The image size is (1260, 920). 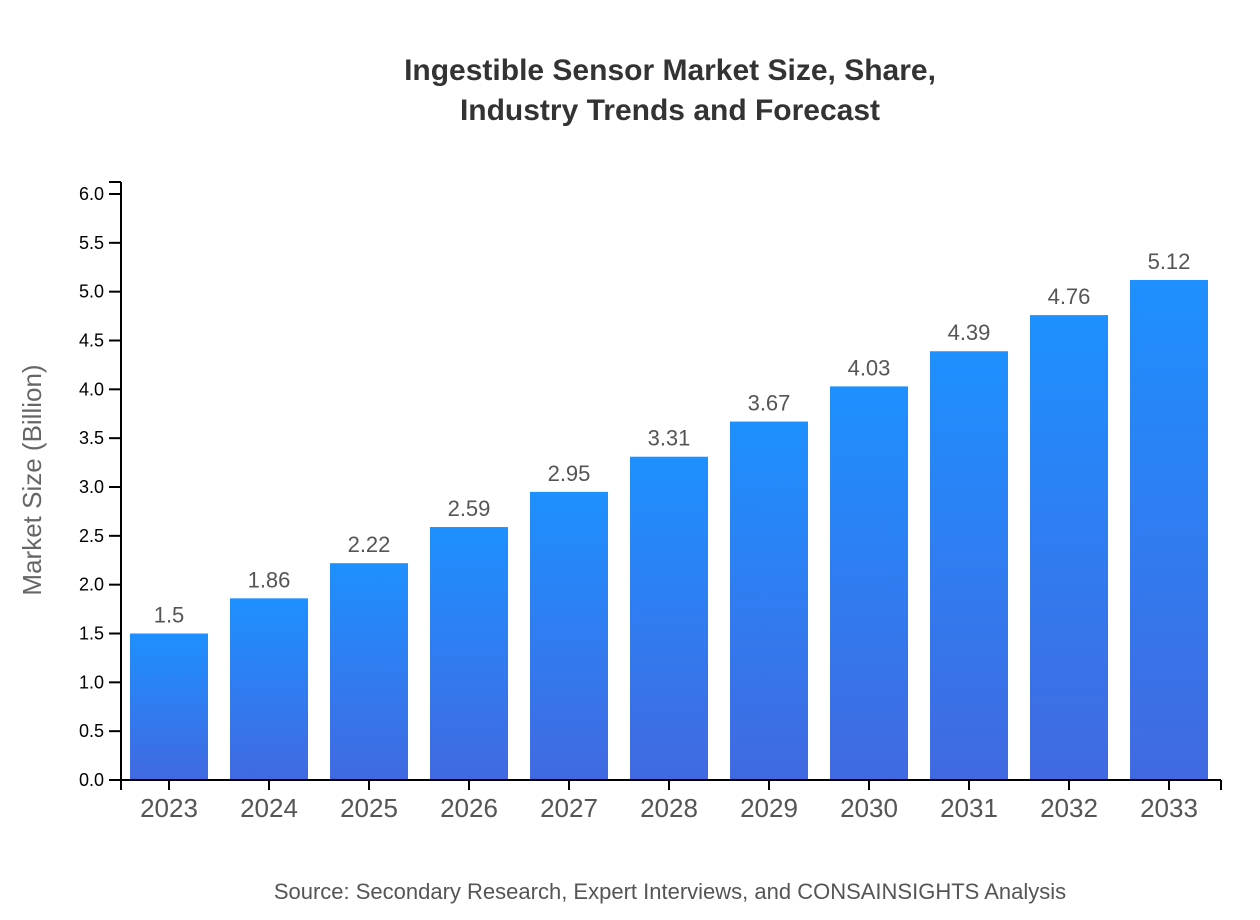 I want to click on data-label-2030: 4.03, so click(x=869, y=367).